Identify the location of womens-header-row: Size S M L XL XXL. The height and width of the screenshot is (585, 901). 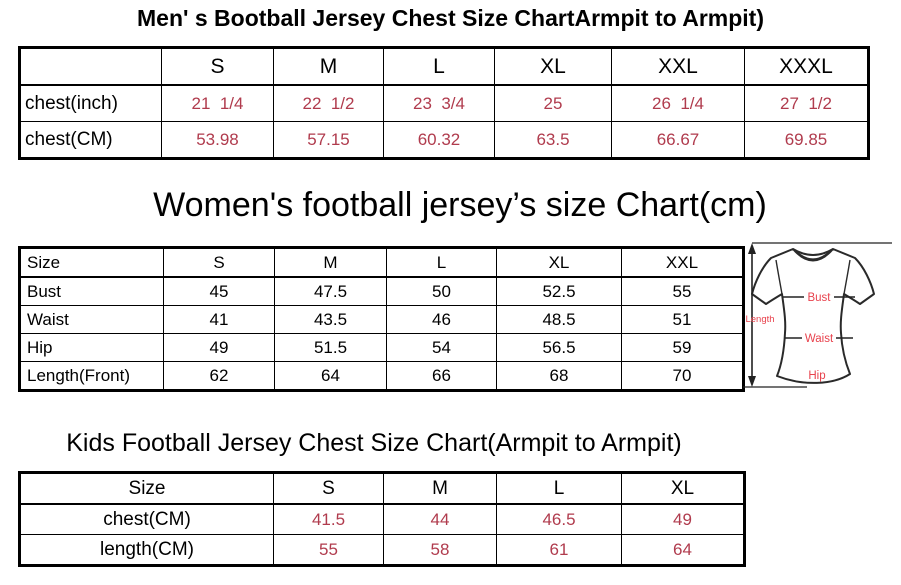
(381, 262).